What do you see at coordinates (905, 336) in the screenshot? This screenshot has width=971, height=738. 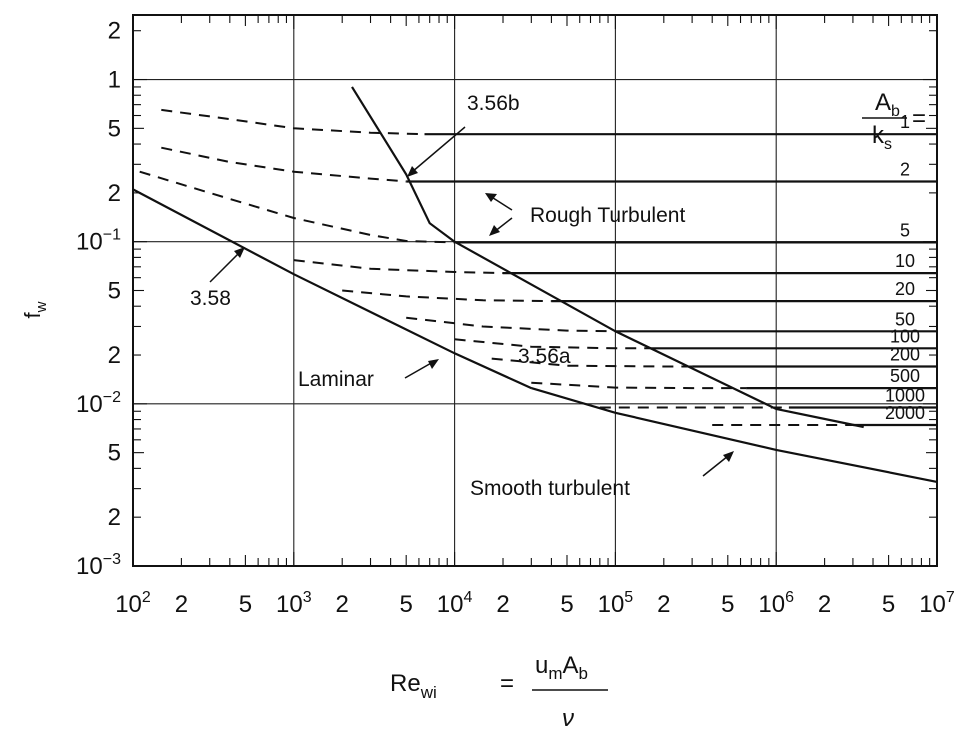 I see `ratio-label-100: 100` at bounding box center [905, 336].